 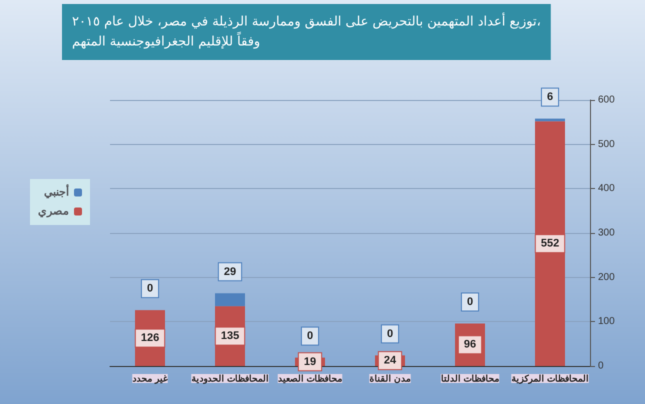 I want to click on x-tick-label: المحافظات المركزية, so click(x=550, y=379).